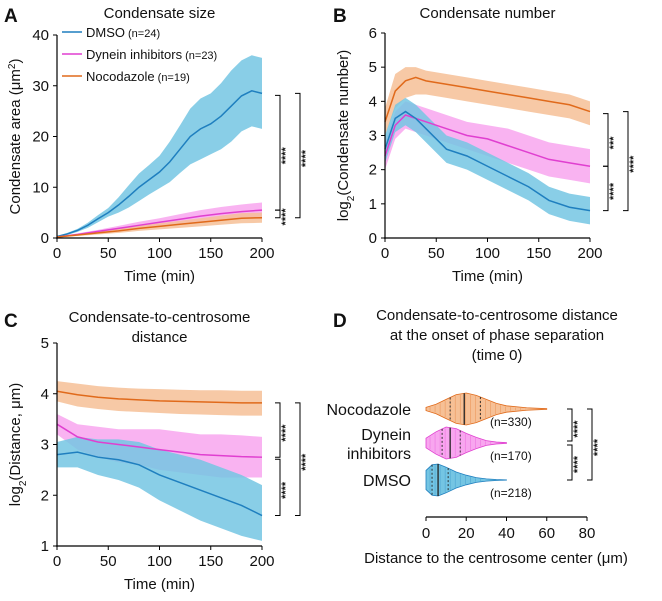  What do you see at coordinates (496, 558) in the screenshot?
I see `x-axis-label: Distance to the centrosome center (μm)` at bounding box center [496, 558].